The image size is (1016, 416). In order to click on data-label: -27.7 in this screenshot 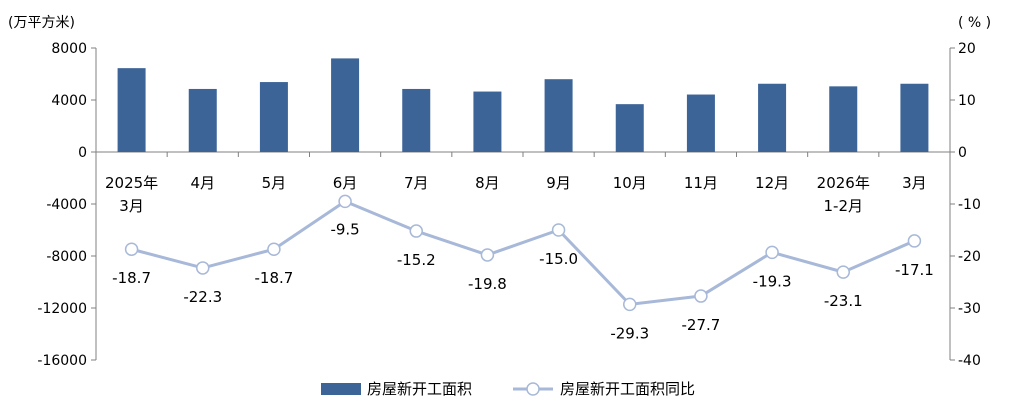, I will do `click(701, 325)`.